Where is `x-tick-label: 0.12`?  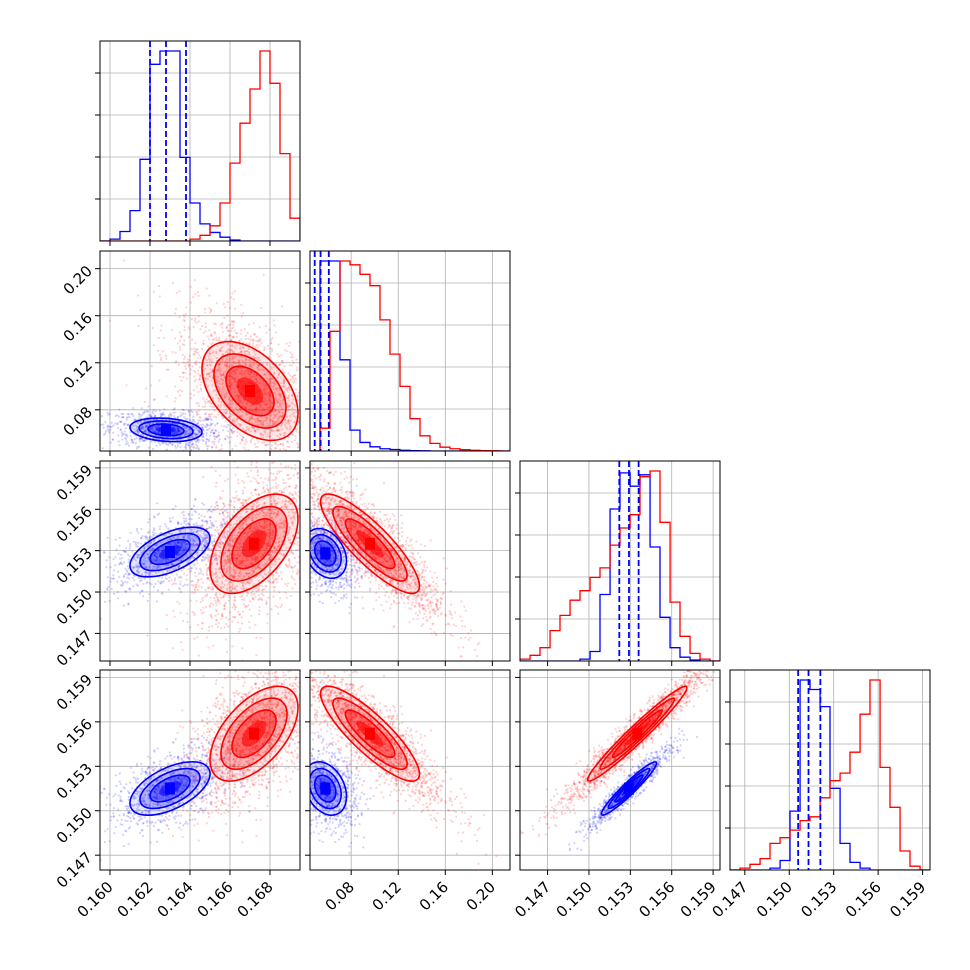
x-tick-label: 0.12 is located at coordinates (387, 896).